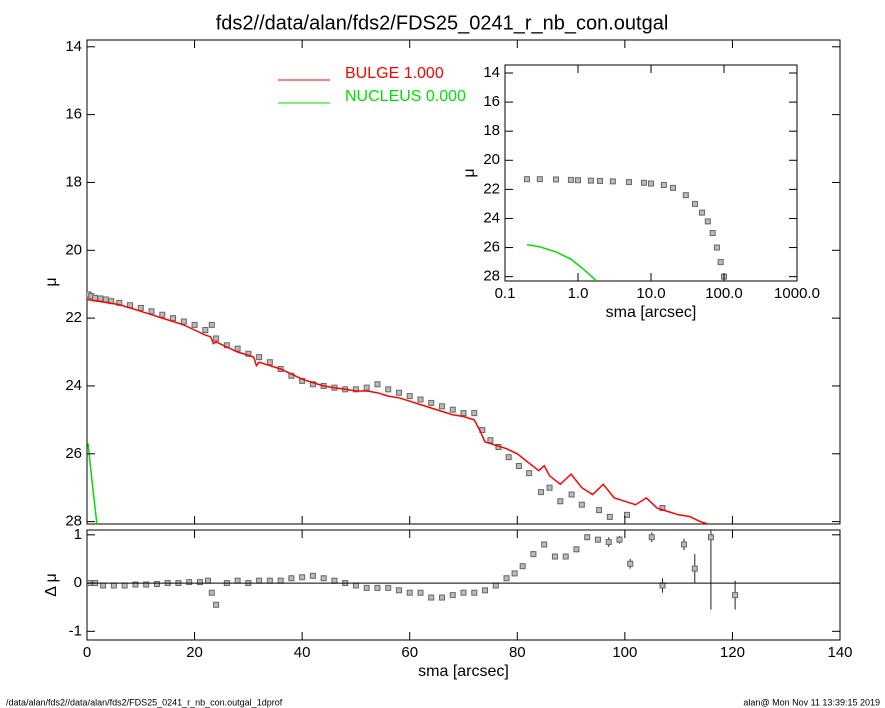  What do you see at coordinates (517, 652) in the screenshot?
I see `x-tick-label: 80` at bounding box center [517, 652].